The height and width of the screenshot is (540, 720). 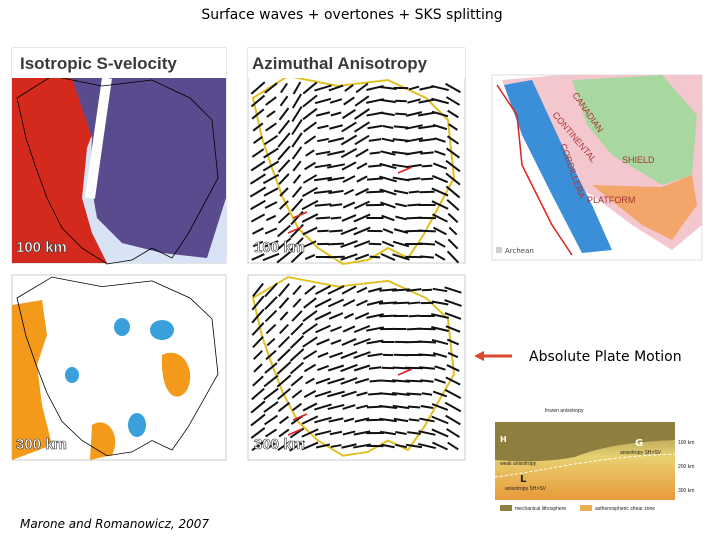 I want to click on legend-swatch, so click(x=506, y=508).